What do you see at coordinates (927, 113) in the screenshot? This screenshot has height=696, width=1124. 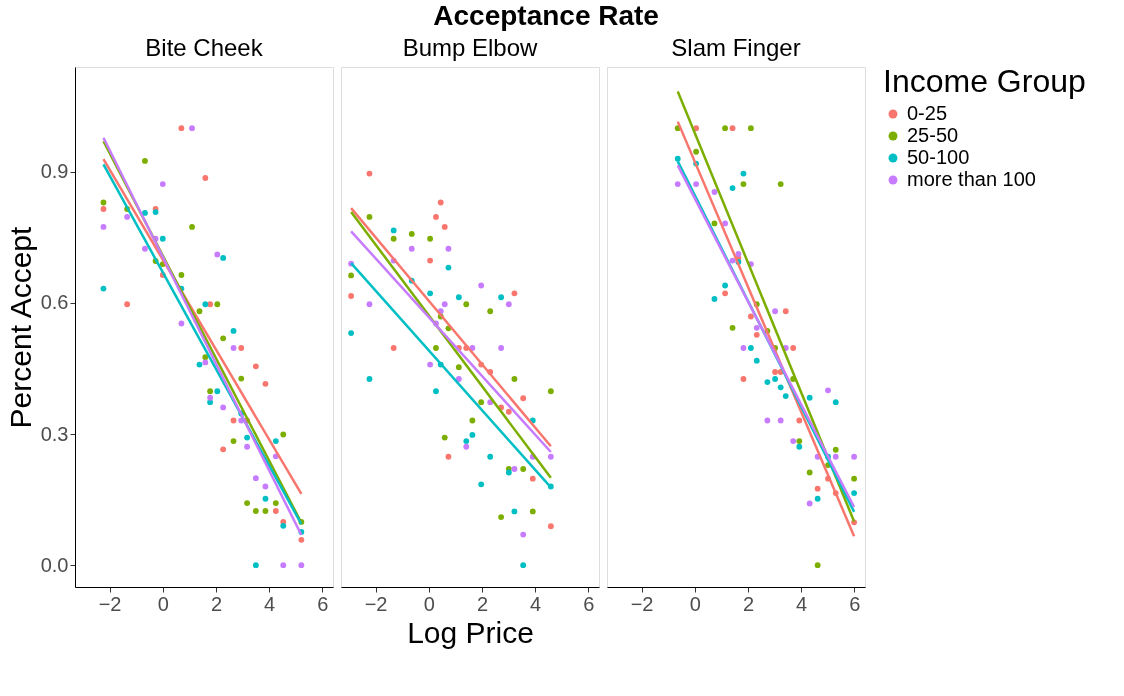 I see `legend-label: 0-25` at bounding box center [927, 113].